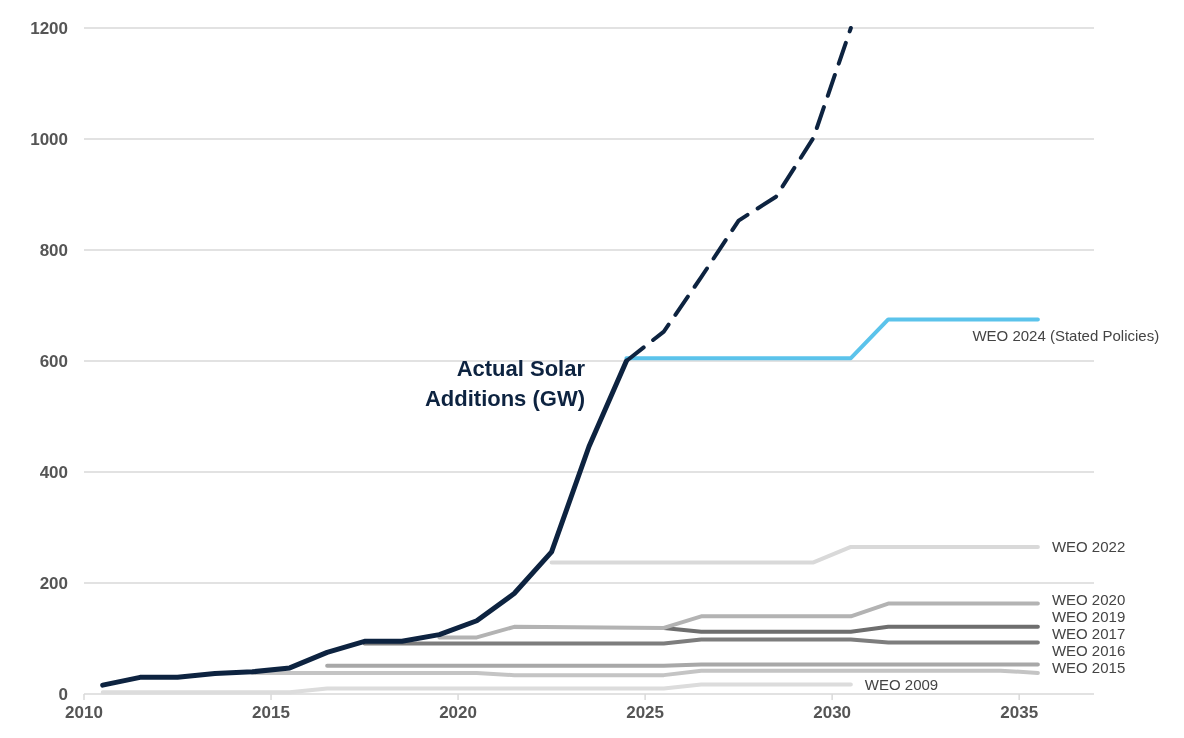 The height and width of the screenshot is (738, 1184). I want to click on y-tick-label: 1200, so click(49, 28).